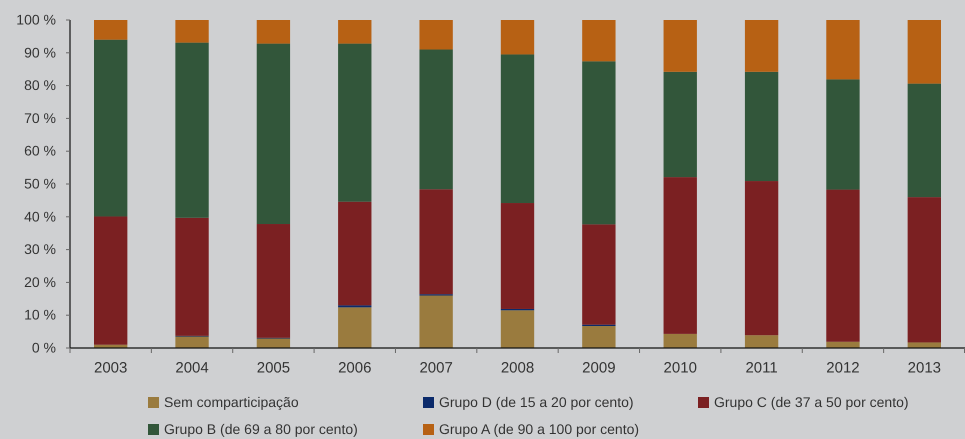  I want to click on x-tick-label: 2006, so click(355, 368).